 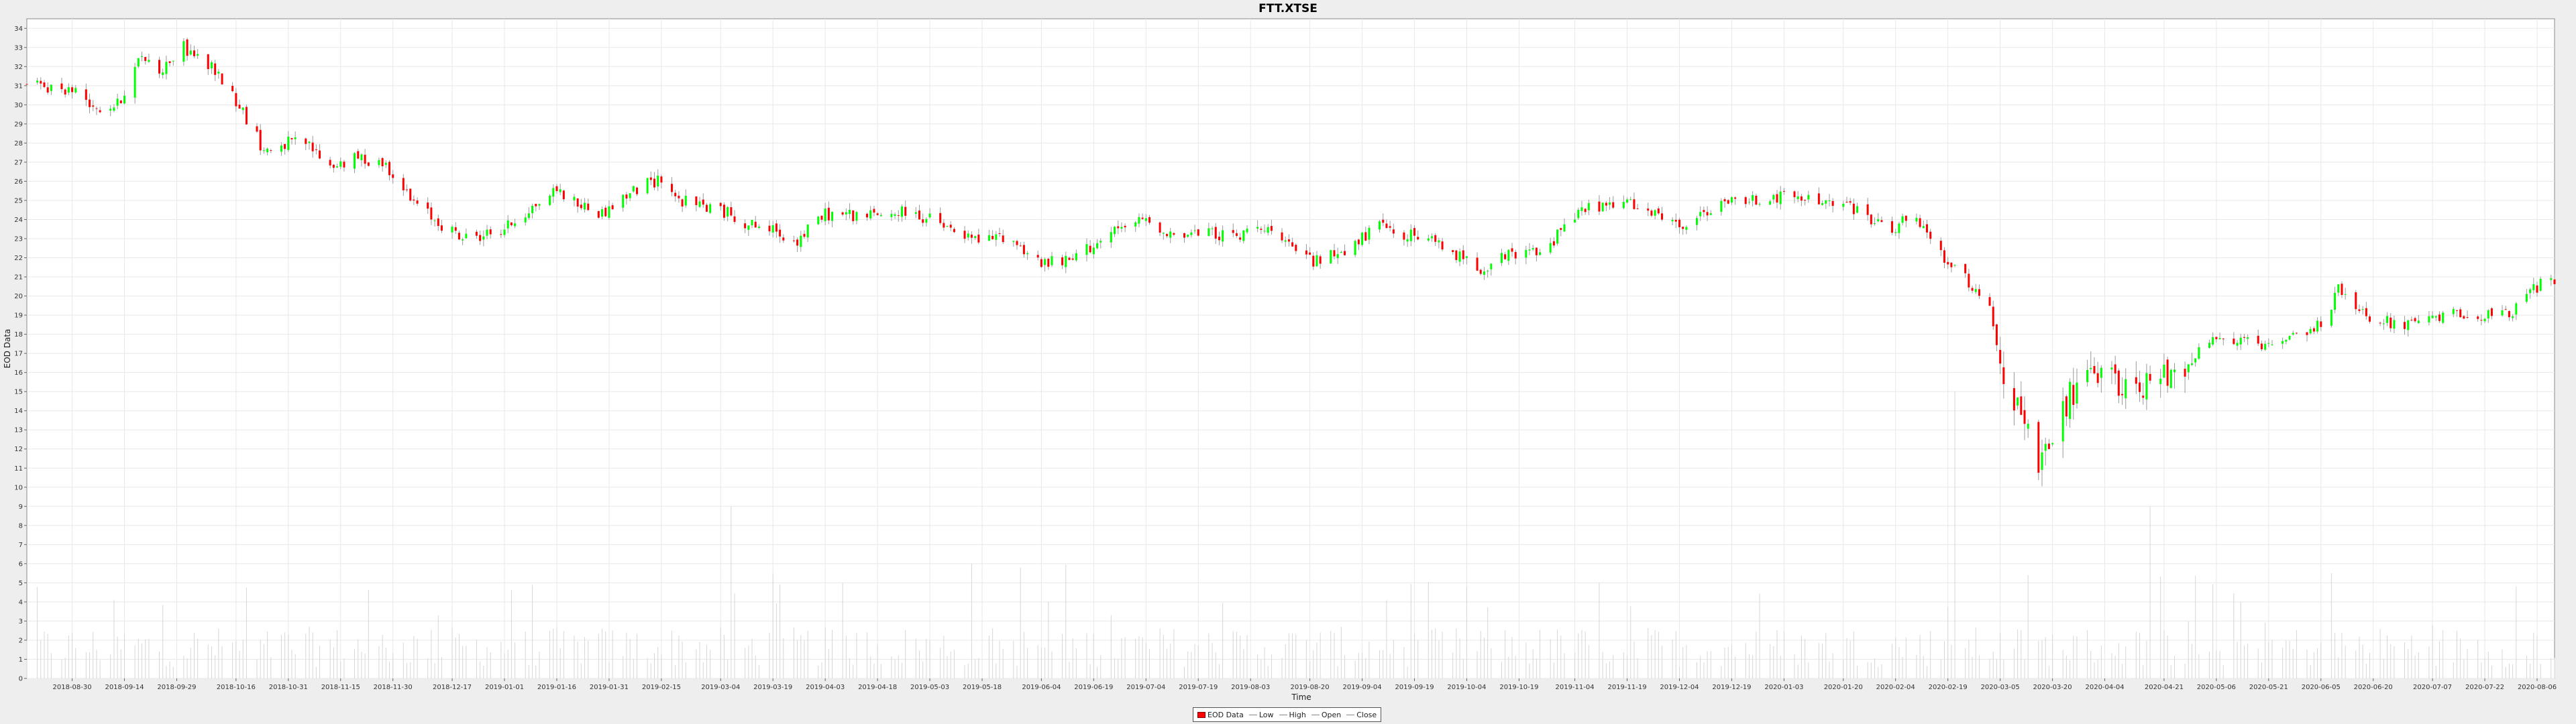 What do you see at coordinates (18, 278) in the screenshot?
I see `y-tick-label: 21` at bounding box center [18, 278].